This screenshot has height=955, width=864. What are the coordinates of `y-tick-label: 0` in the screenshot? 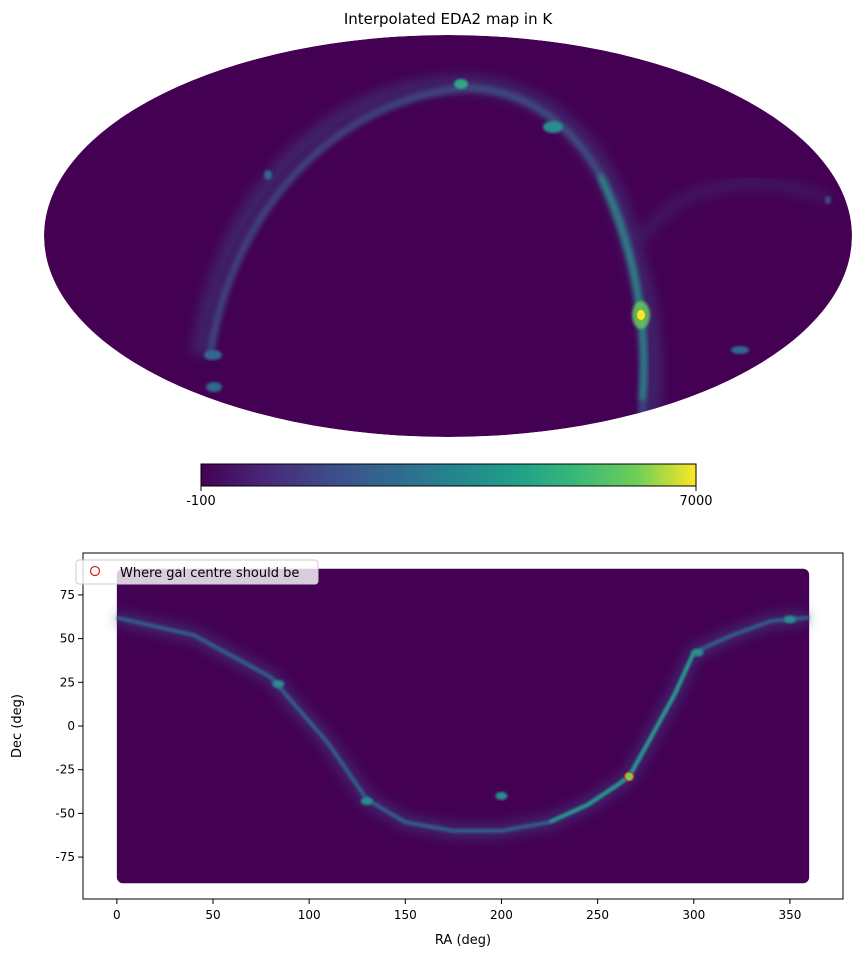 It's located at (71, 726).